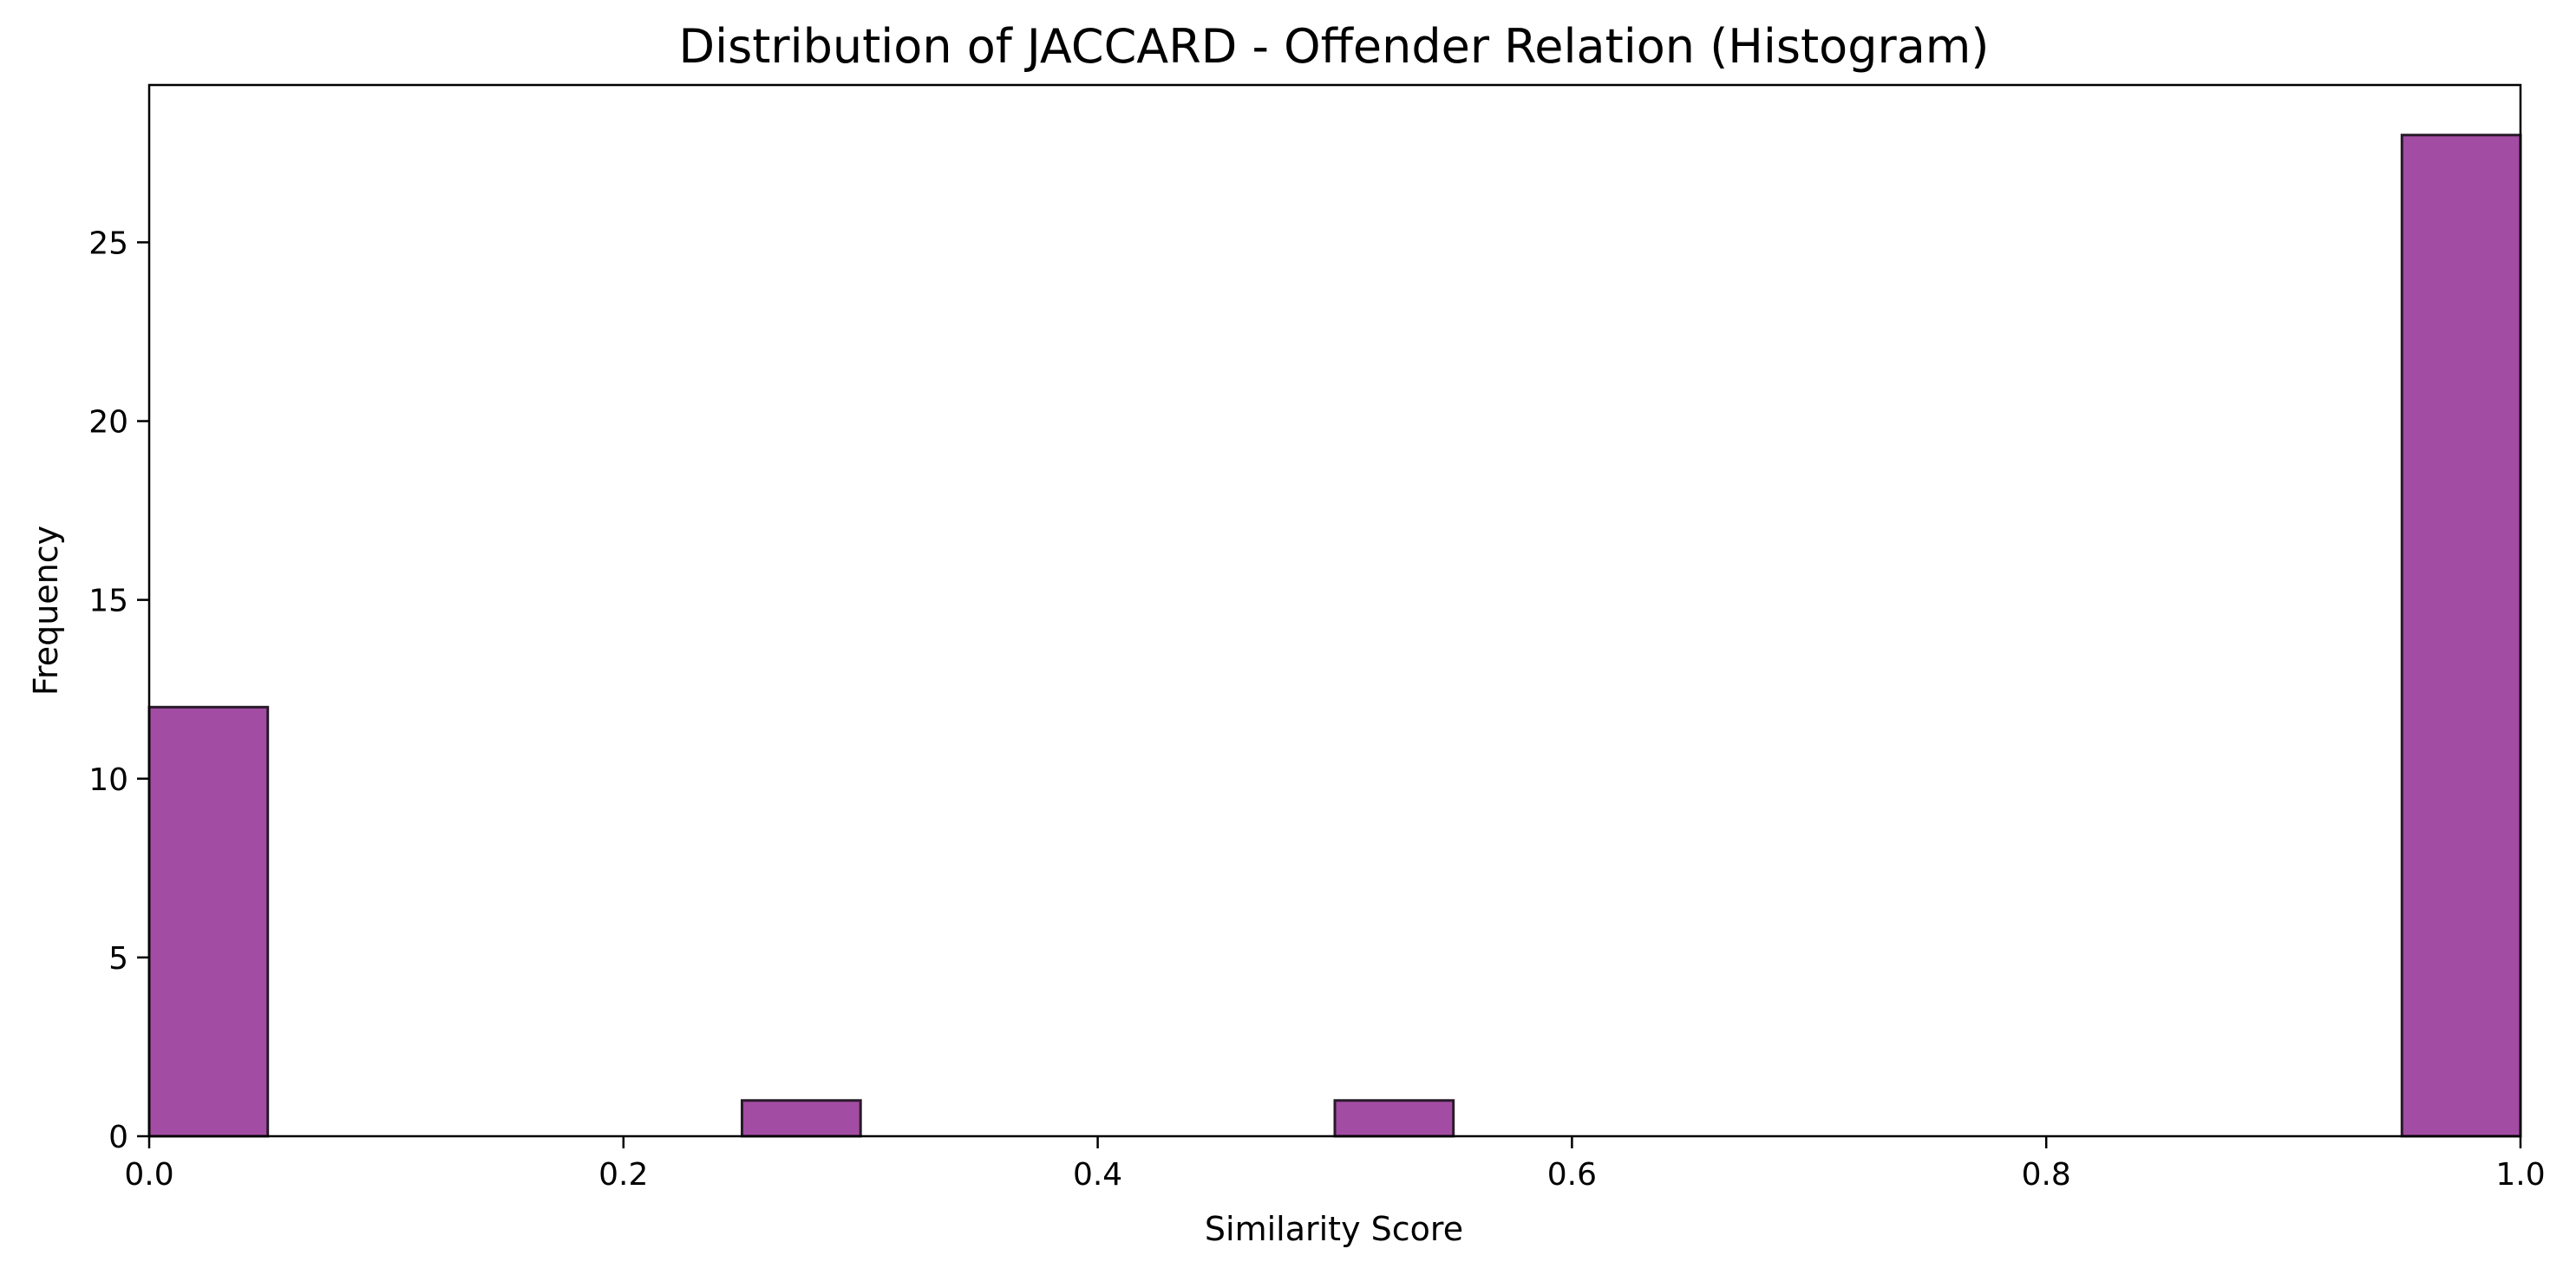 Image resolution: width=2576 pixels, height=1275 pixels. I want to click on x-tick-label: 0.6, so click(1572, 1175).